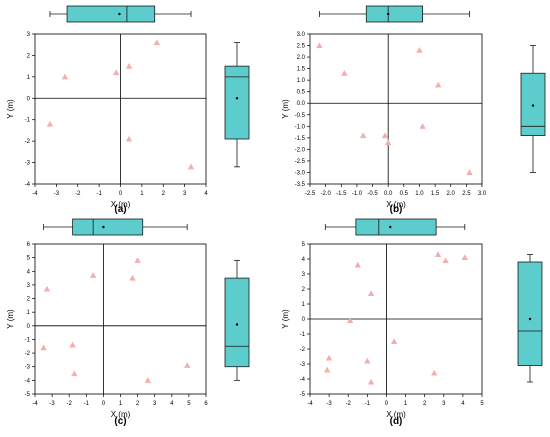  Describe the element at coordinates (388, 194) in the screenshot. I see `x-tick-label: 0.0` at that location.